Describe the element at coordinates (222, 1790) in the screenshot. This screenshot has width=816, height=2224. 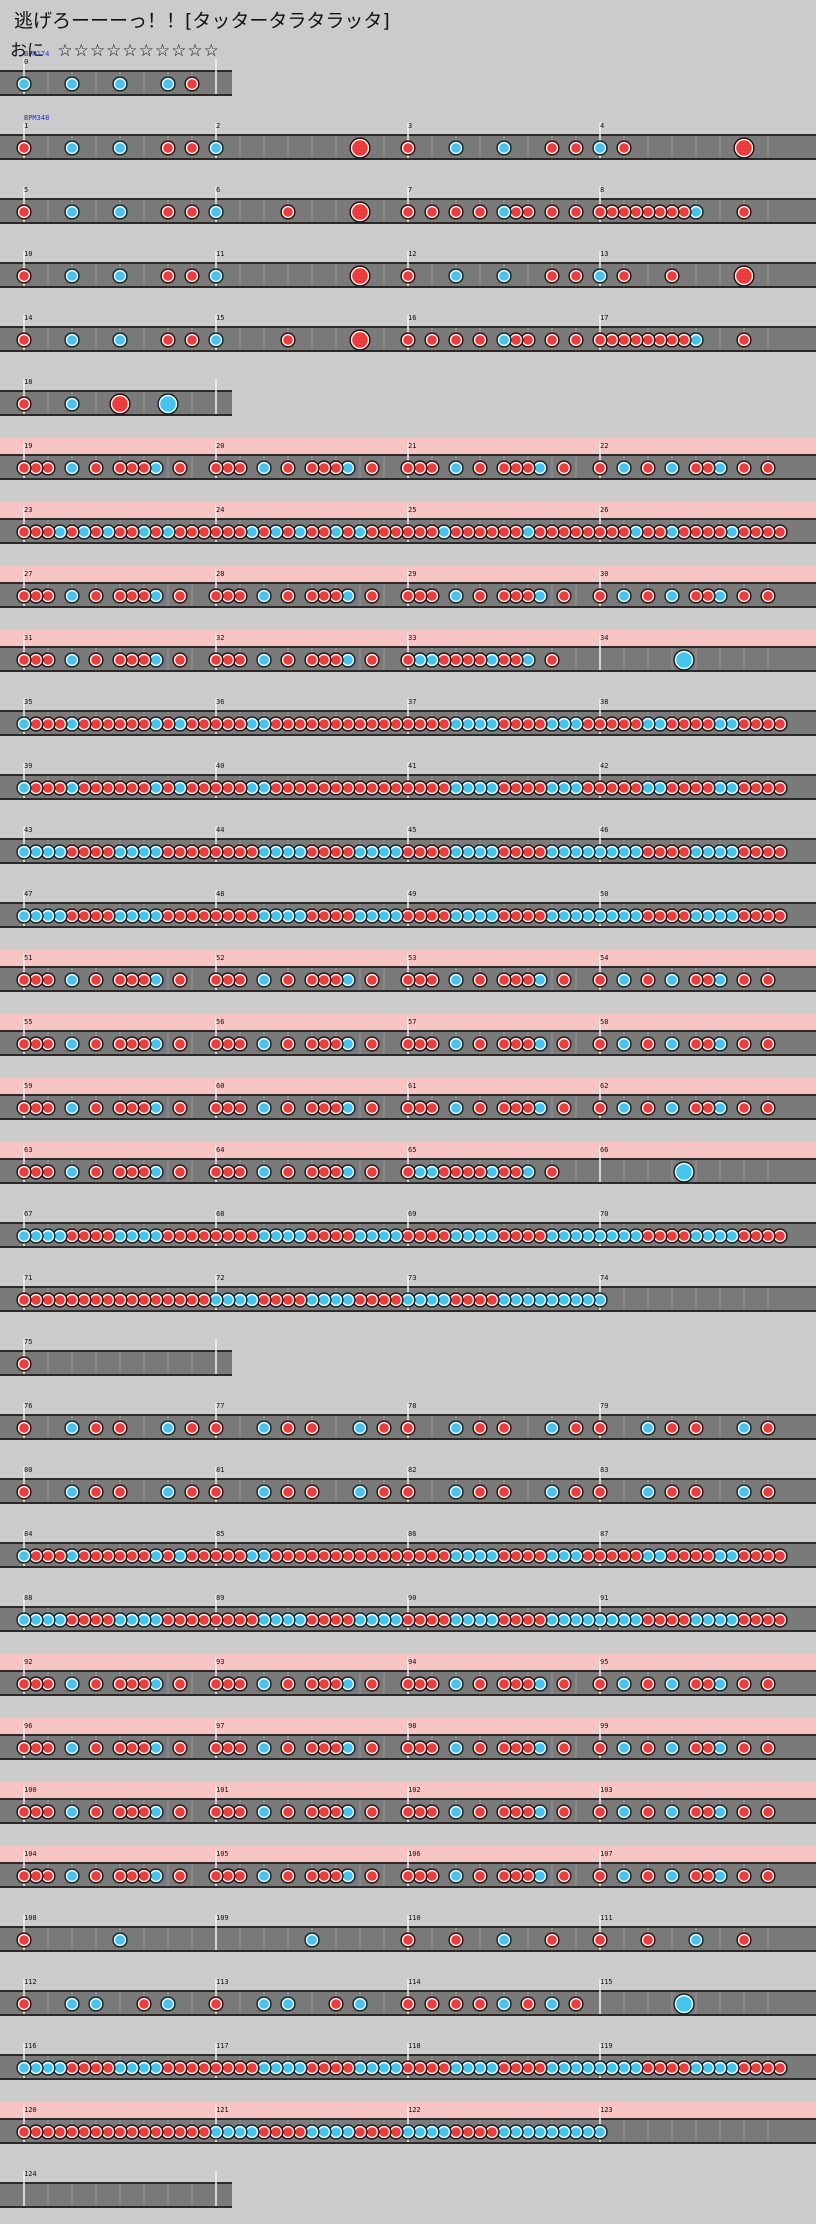
I see `measure-number: 101` at that location.